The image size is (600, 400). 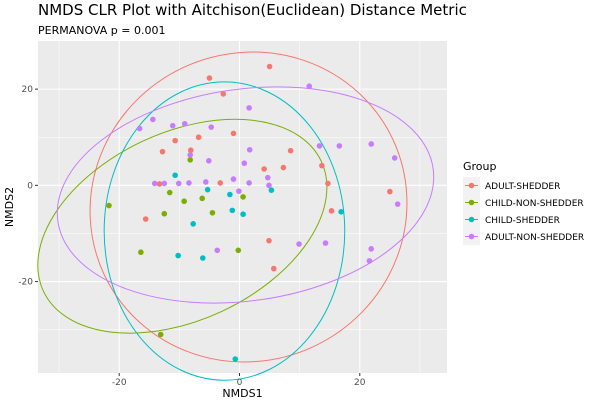 What do you see at coordinates (480, 166) in the screenshot?
I see `legend-title: Group` at bounding box center [480, 166].